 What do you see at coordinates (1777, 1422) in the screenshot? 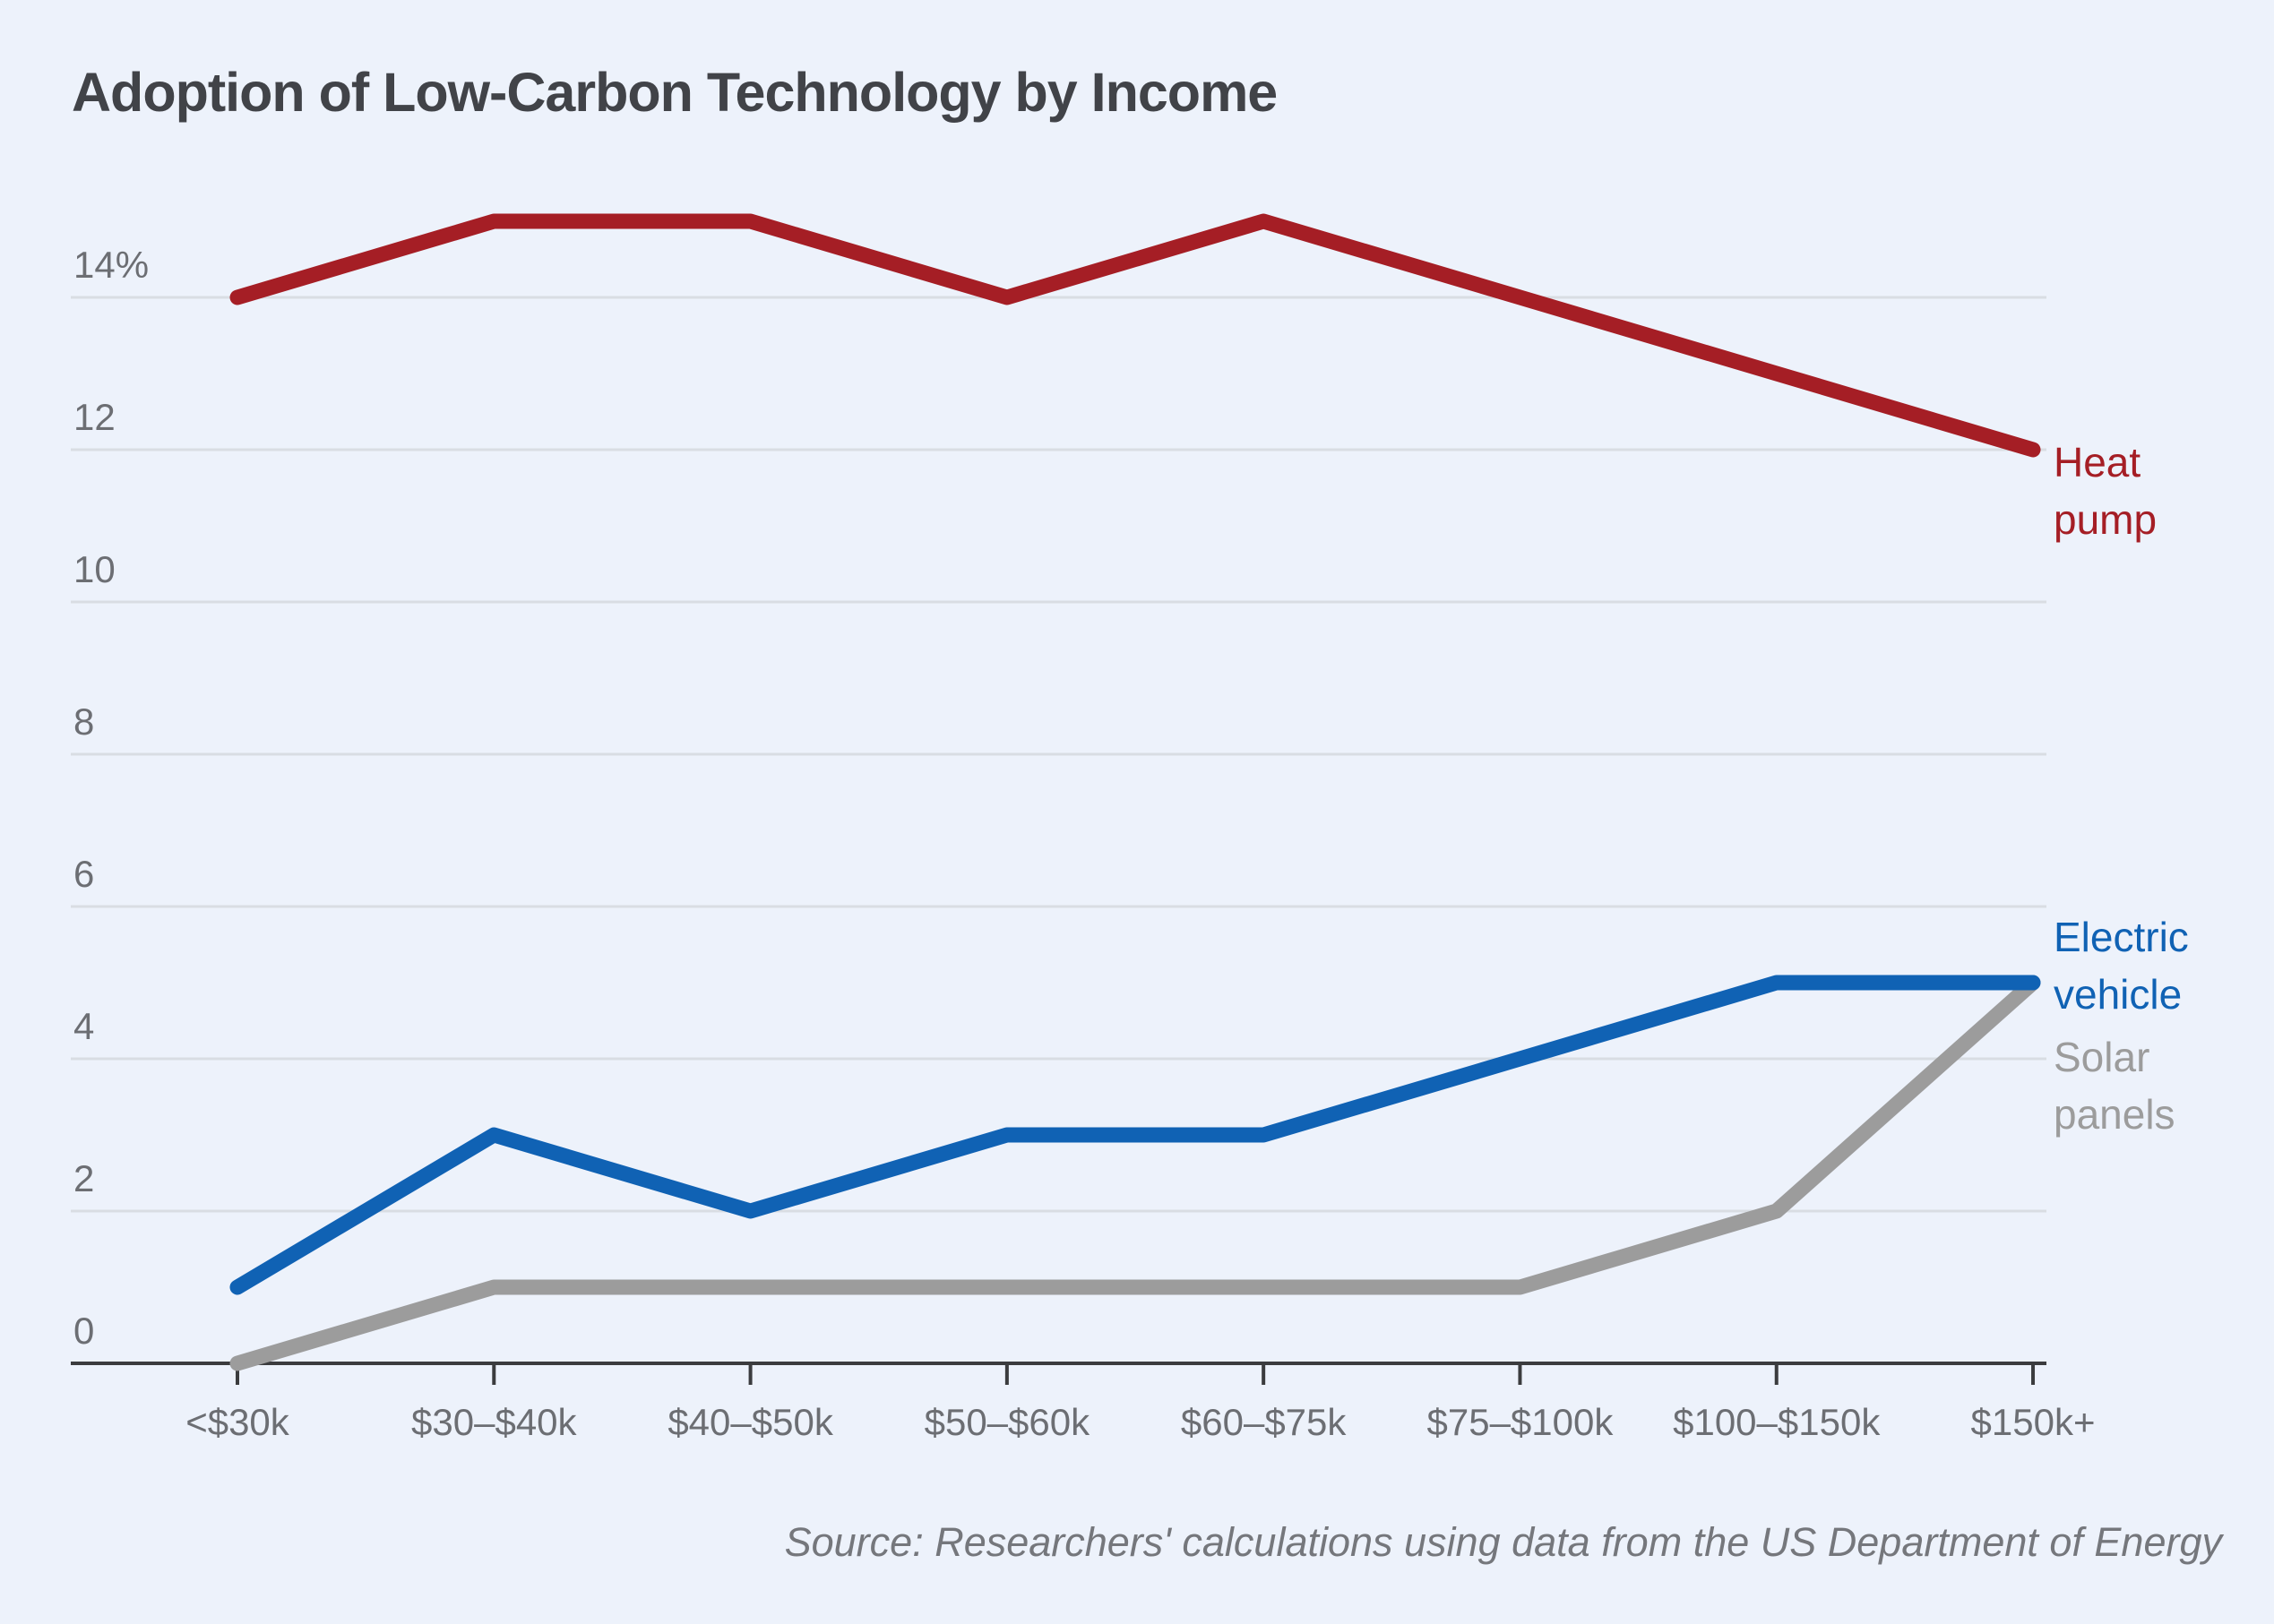
I see `x-tick-label-6: $100–$150k` at bounding box center [1777, 1422].